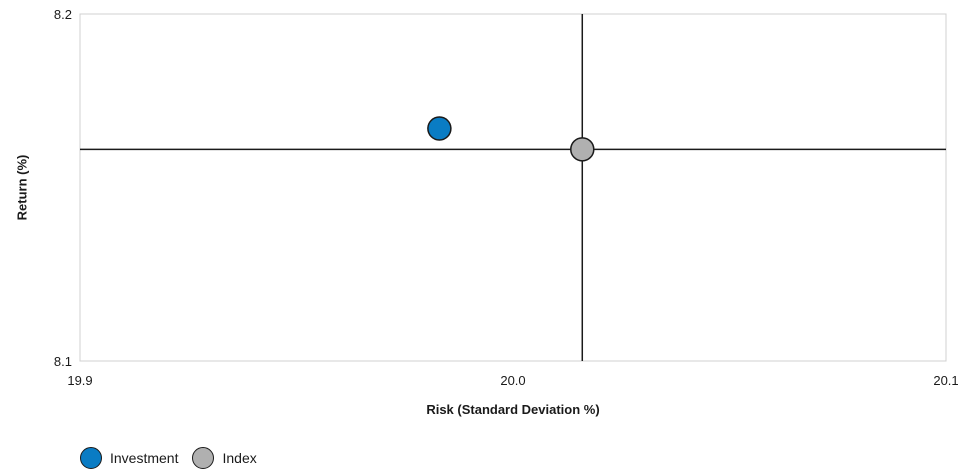  Describe the element at coordinates (439, 128) in the screenshot. I see `point-investment` at that location.